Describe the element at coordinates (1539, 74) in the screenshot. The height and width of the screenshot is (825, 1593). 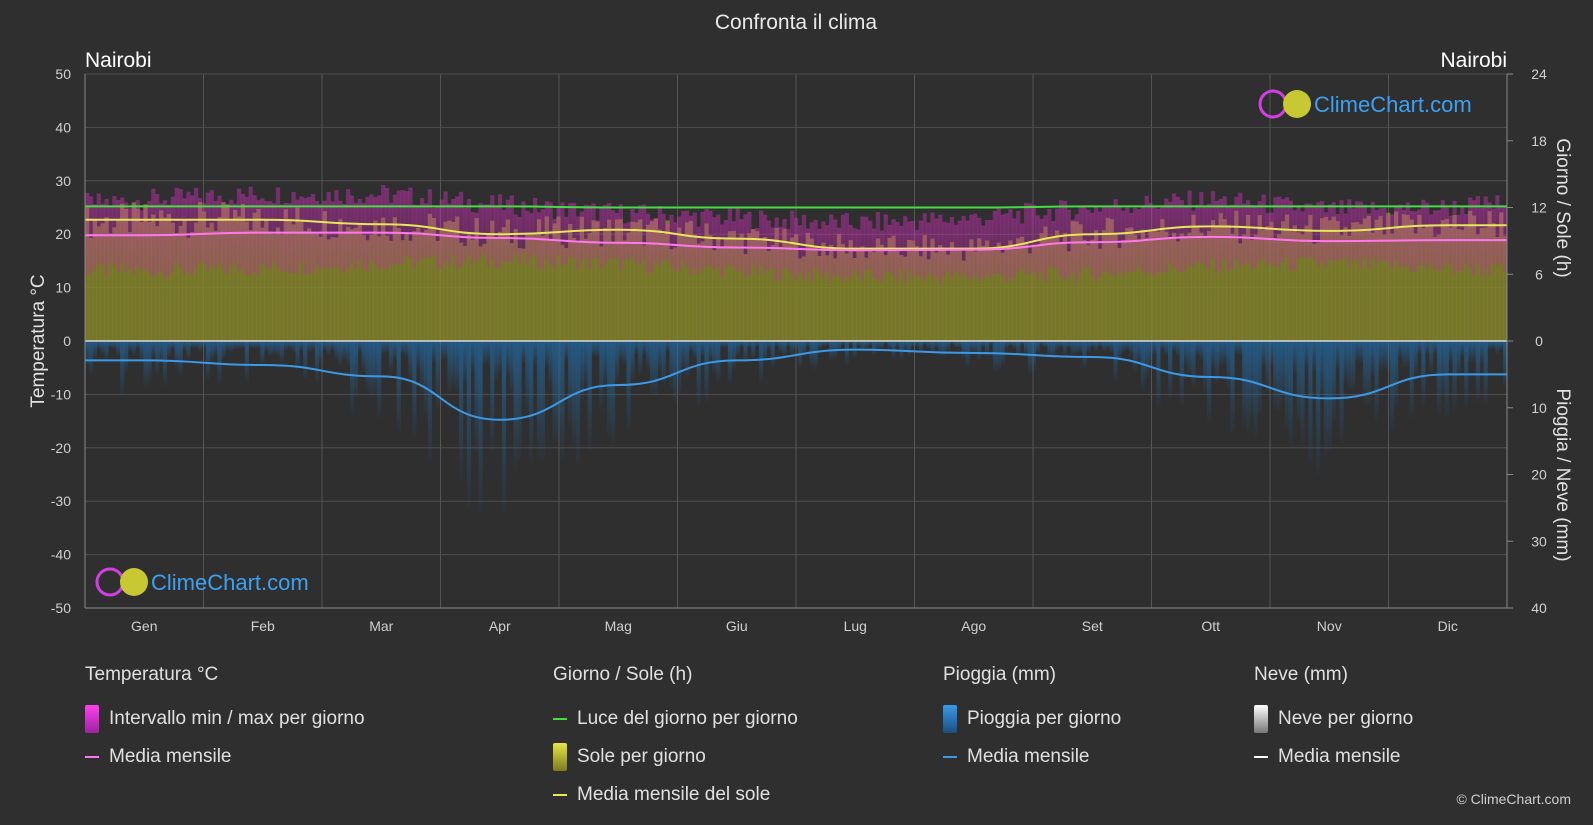
I see `y-right-top-tick-label: 24` at that location.